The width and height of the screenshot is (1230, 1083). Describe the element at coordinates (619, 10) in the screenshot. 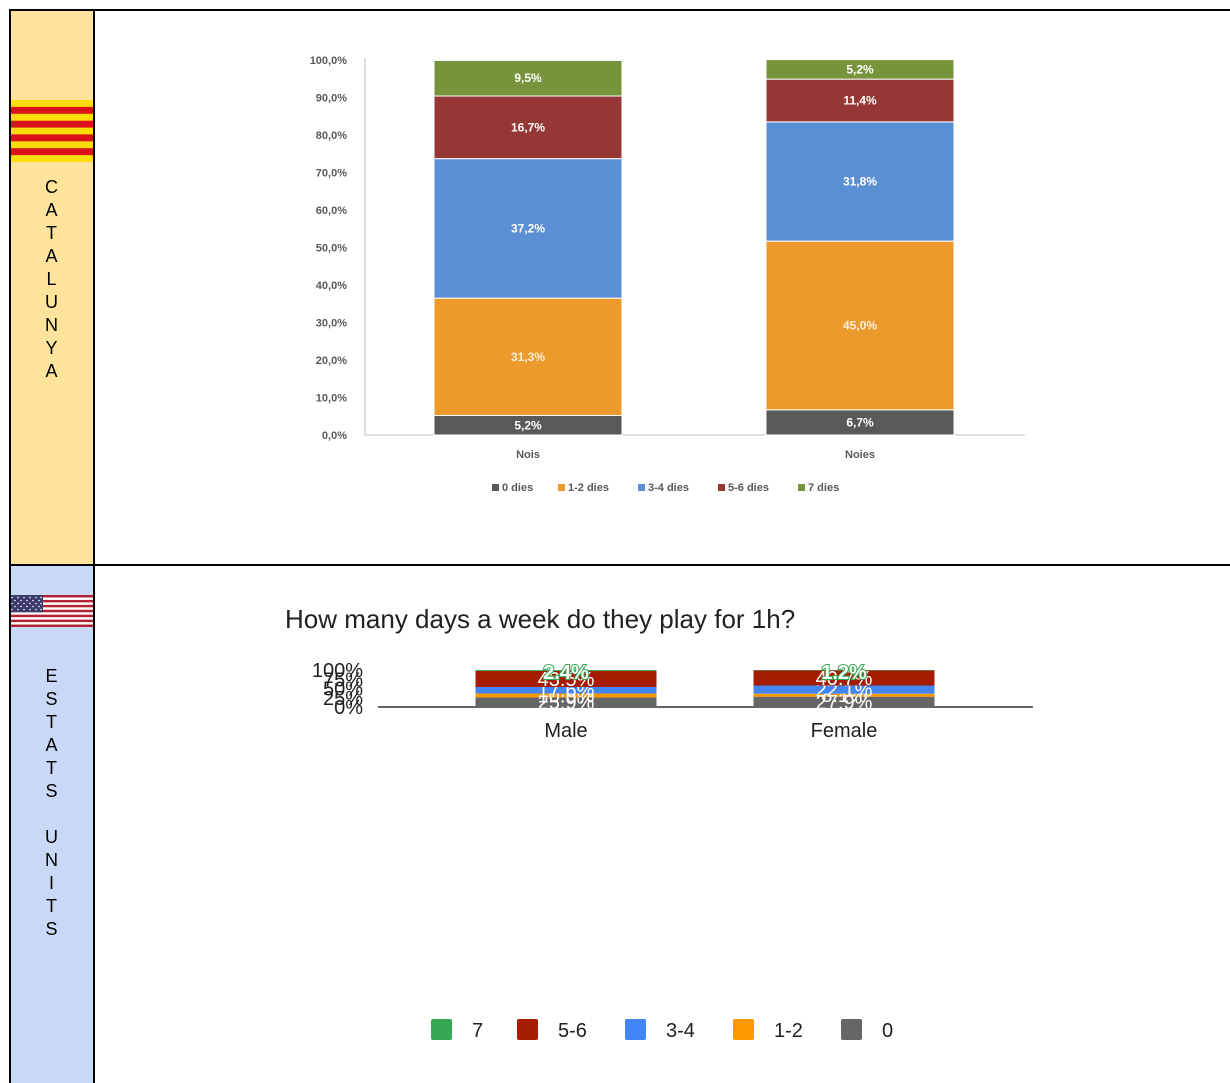

I see `table-border-top` at that location.